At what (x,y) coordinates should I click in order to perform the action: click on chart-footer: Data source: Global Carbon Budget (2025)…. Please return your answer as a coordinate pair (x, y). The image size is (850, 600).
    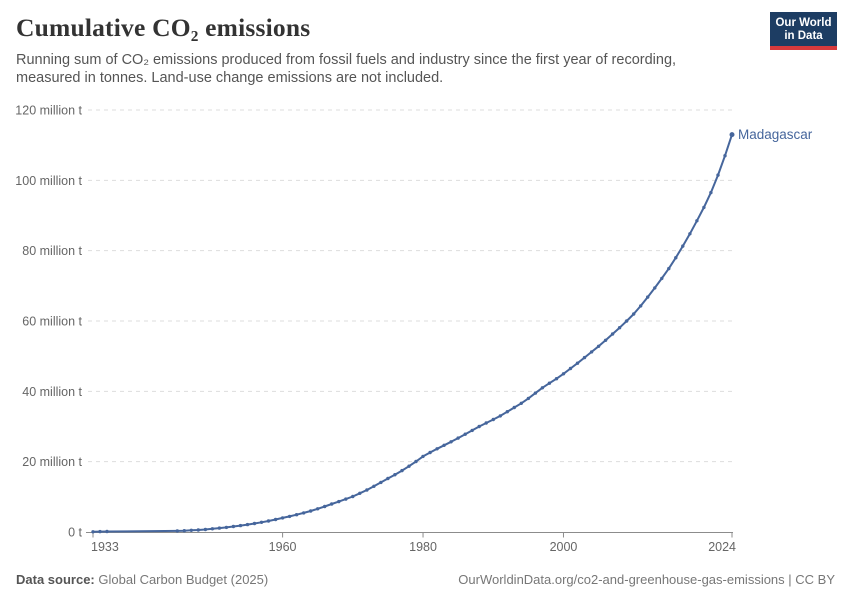
    Looking at the image, I should click on (425, 579).